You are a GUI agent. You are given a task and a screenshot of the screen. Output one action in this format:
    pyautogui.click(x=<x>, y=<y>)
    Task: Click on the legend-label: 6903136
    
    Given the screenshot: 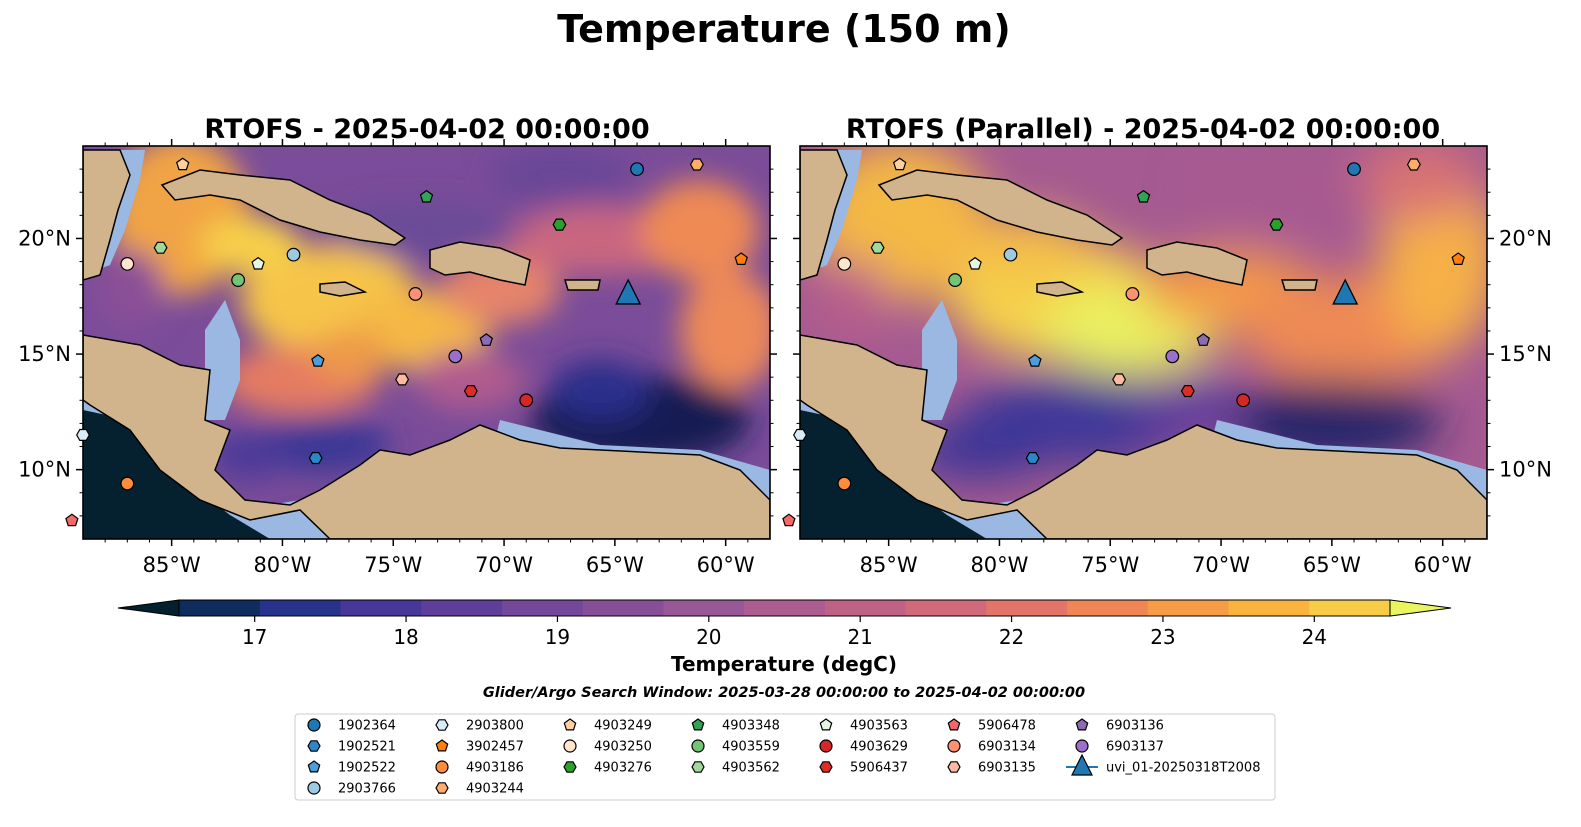 What is the action you would take?
    pyautogui.click(x=1135, y=726)
    